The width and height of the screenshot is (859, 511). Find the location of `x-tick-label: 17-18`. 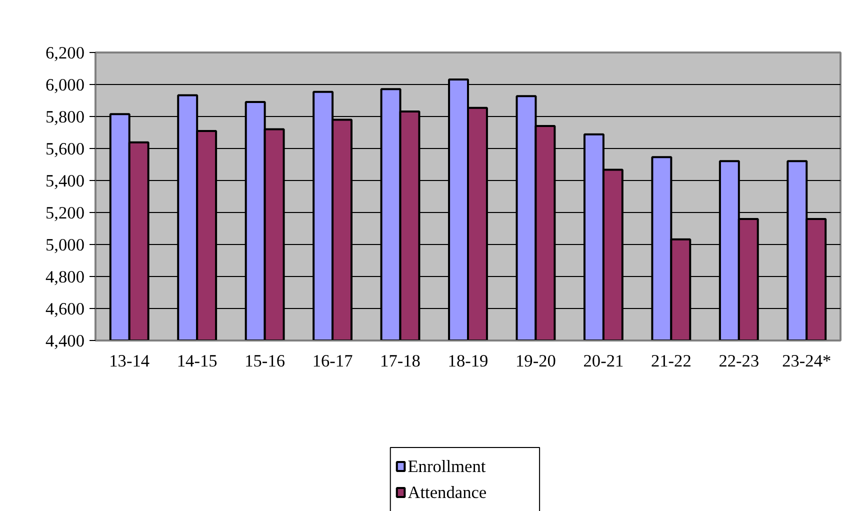

x-tick-label: 17-18 is located at coordinates (400, 361).